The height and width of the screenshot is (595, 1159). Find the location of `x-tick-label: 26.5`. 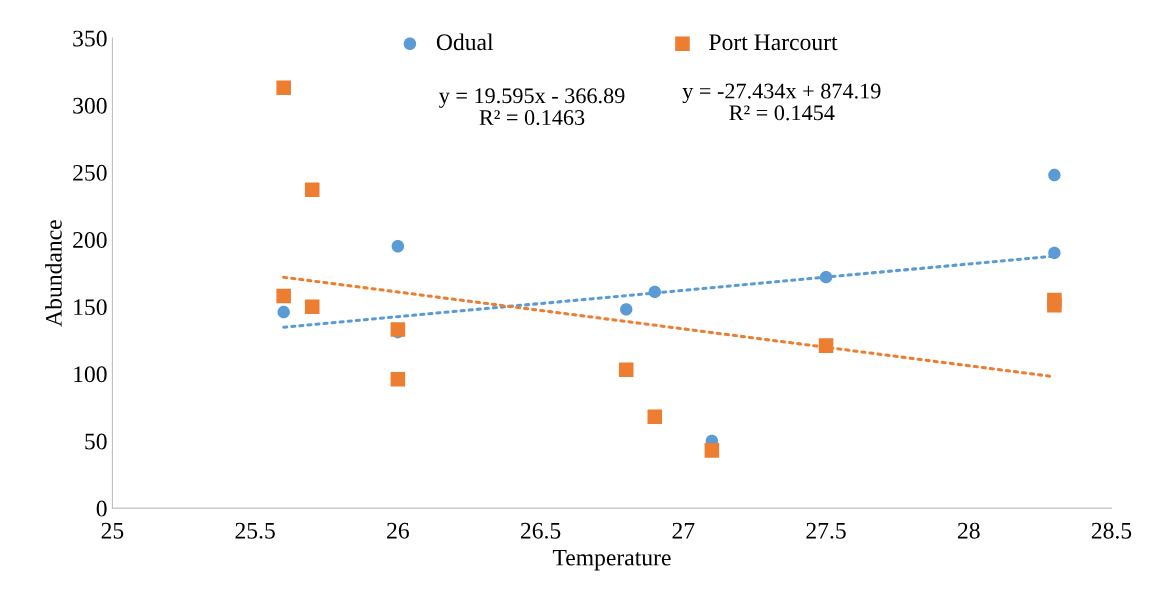

x-tick-label: 26.5 is located at coordinates (540, 530).